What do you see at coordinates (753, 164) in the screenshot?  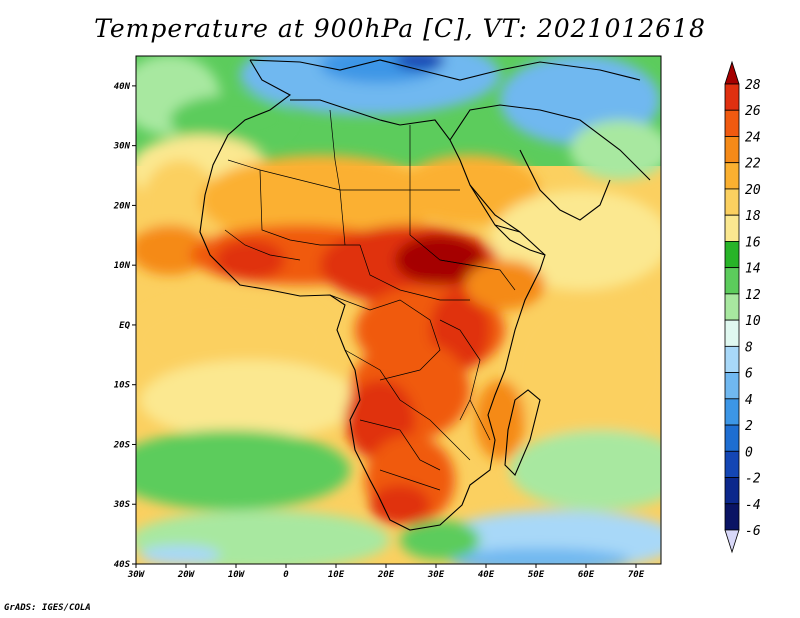 I see `colorbar-label: 22` at bounding box center [753, 164].